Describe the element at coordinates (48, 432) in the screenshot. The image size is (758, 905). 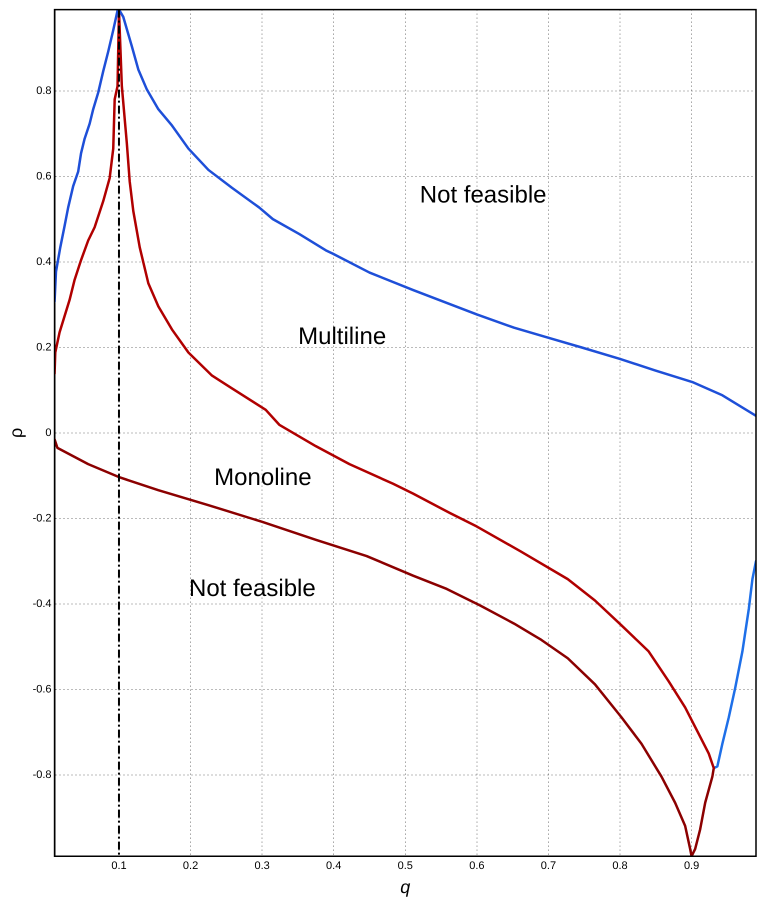
I see `y-tick-label: 0` at that location.